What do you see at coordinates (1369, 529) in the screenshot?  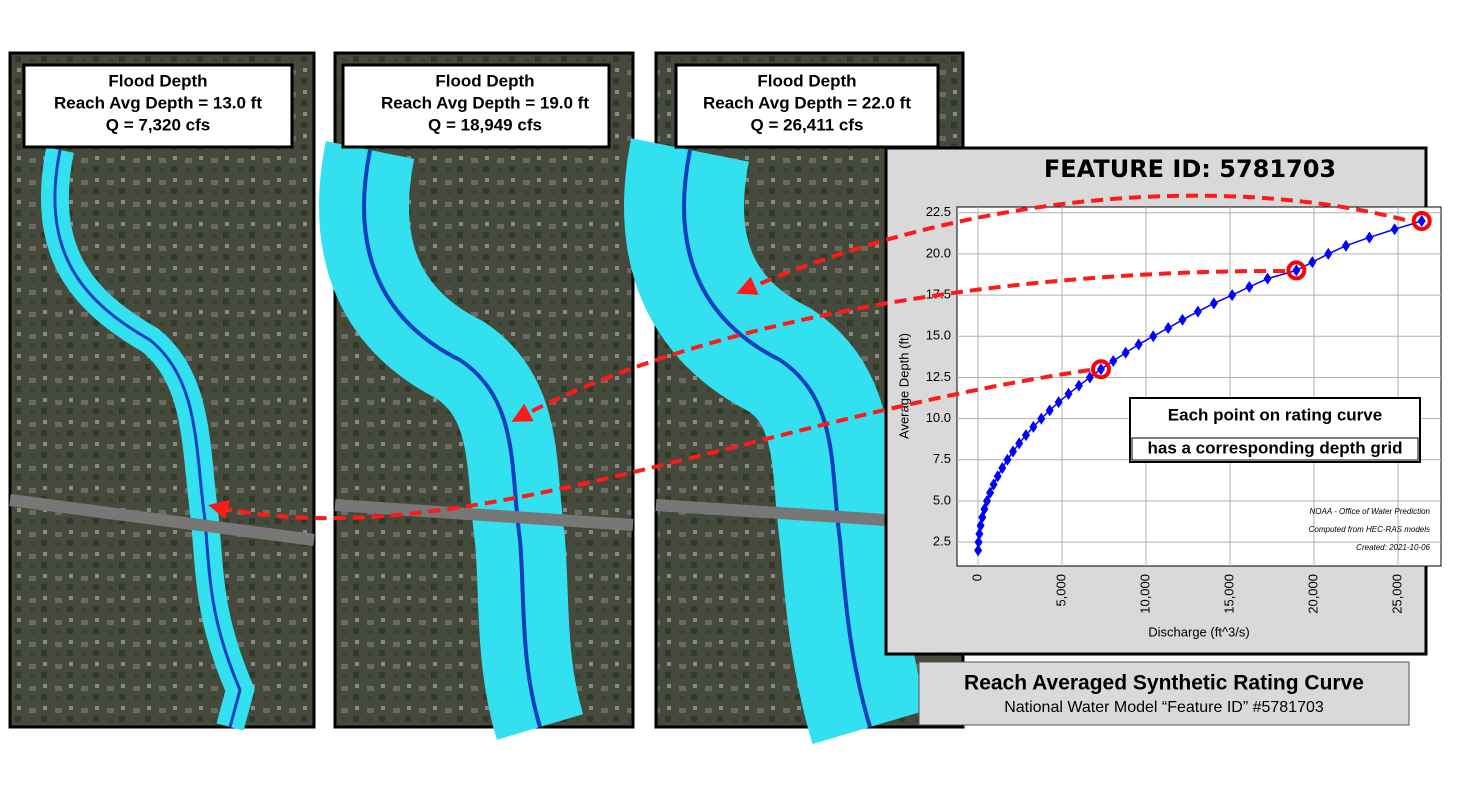 I see `credit: Computed from HEC-RAS models` at bounding box center [1369, 529].